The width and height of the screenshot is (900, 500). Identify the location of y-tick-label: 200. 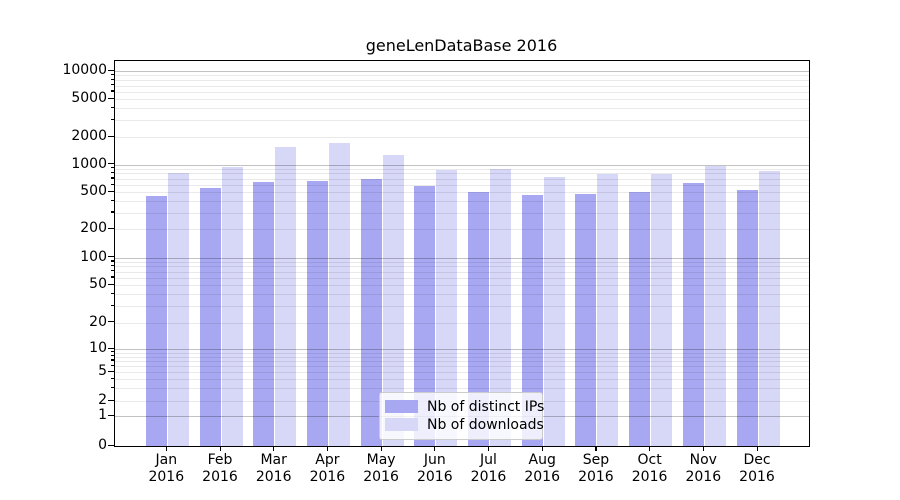
(93, 228).